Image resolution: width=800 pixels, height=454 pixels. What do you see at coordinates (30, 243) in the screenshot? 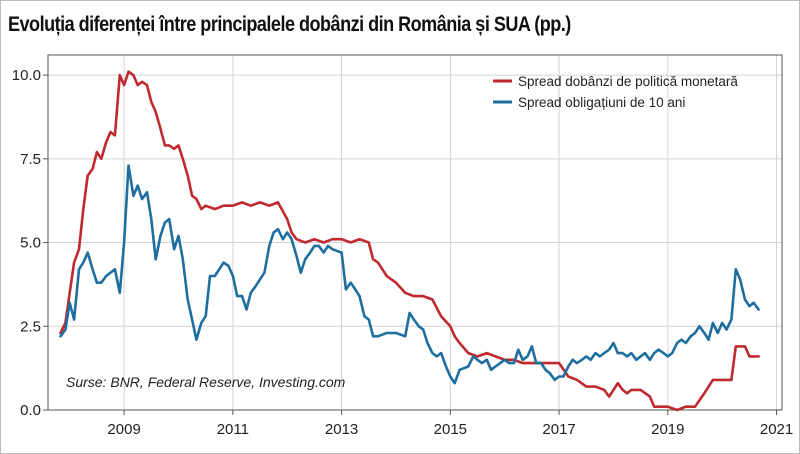
I see `y-tick-label: 5.0` at bounding box center [30, 243].